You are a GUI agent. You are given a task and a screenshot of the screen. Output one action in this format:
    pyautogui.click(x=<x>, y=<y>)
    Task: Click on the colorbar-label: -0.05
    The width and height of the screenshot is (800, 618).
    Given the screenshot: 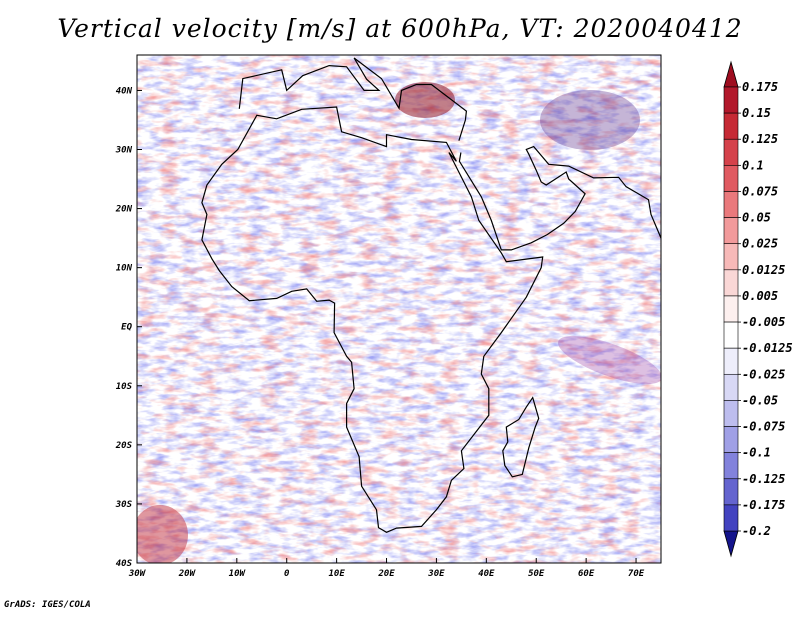 What is the action you would take?
    pyautogui.click(x=760, y=400)
    